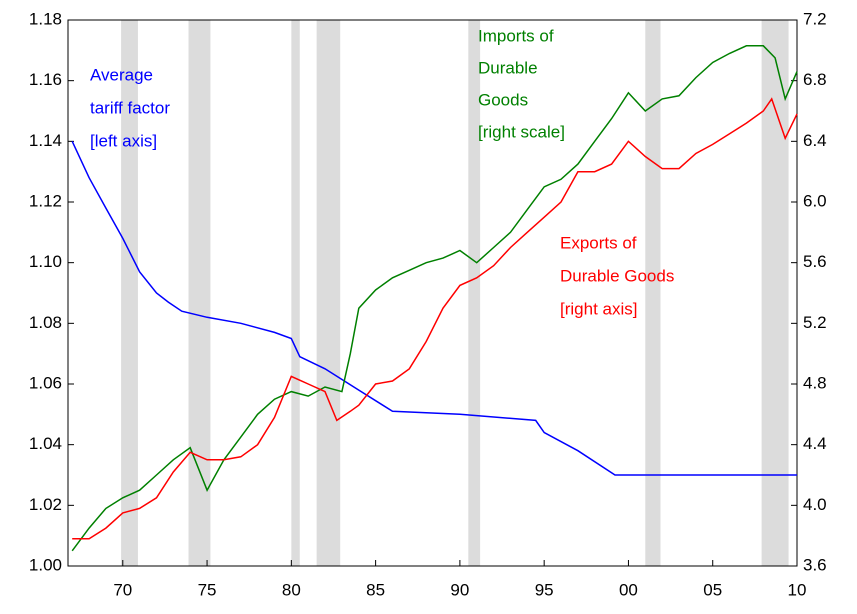 The height and width of the screenshot is (614, 857). What do you see at coordinates (459, 589) in the screenshot?
I see `x-tick-label: 90` at bounding box center [459, 589].